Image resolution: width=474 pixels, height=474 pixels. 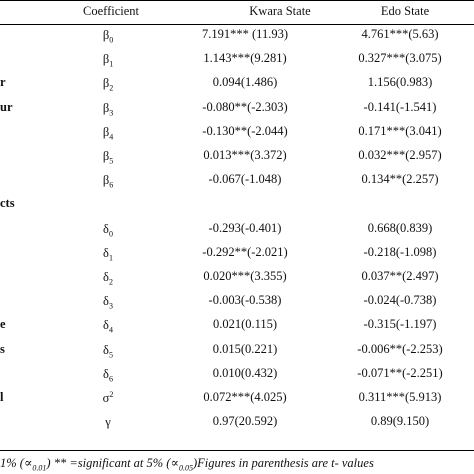 I want to click on coefficient-symbol: β0, so click(x=108, y=36).